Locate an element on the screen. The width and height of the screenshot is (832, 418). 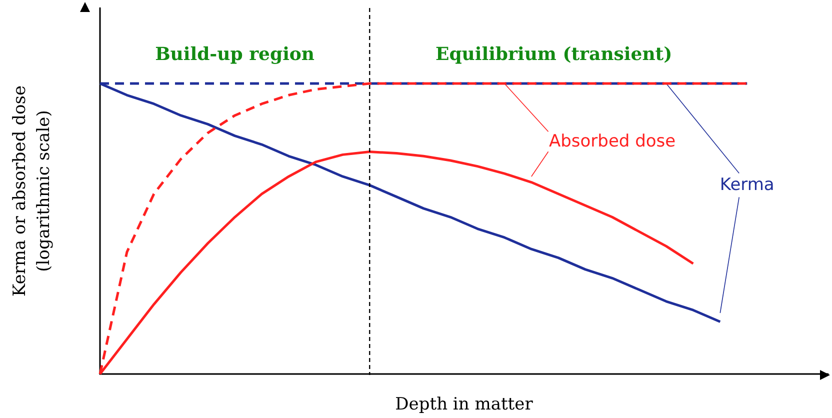
text: Kerma is located at coordinates (747, 185).